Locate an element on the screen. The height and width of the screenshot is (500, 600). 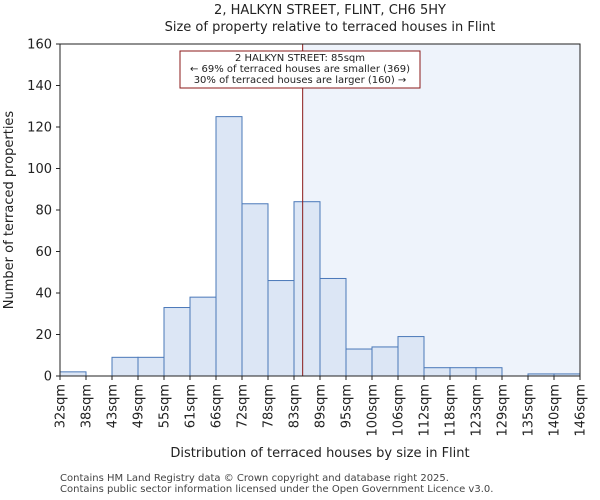
x-tick-label: 135sqm is located at coordinates (529, 410).